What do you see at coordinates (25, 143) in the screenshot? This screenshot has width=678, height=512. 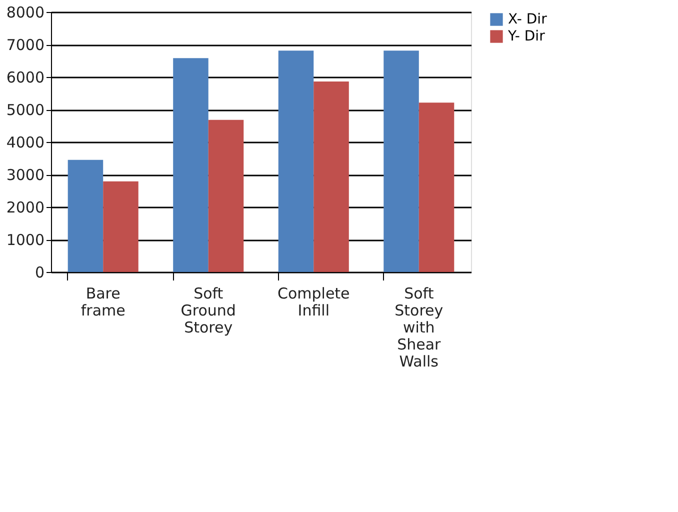 I see `y-tick-label: 4000` at bounding box center [25, 143].